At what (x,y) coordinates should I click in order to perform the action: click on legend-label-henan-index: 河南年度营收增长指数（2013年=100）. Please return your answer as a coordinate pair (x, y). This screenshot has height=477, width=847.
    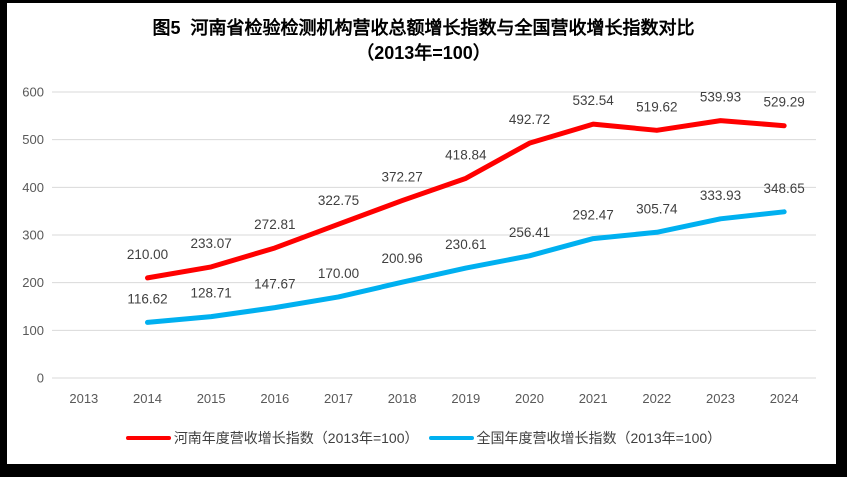
    Looking at the image, I should click on (296, 438).